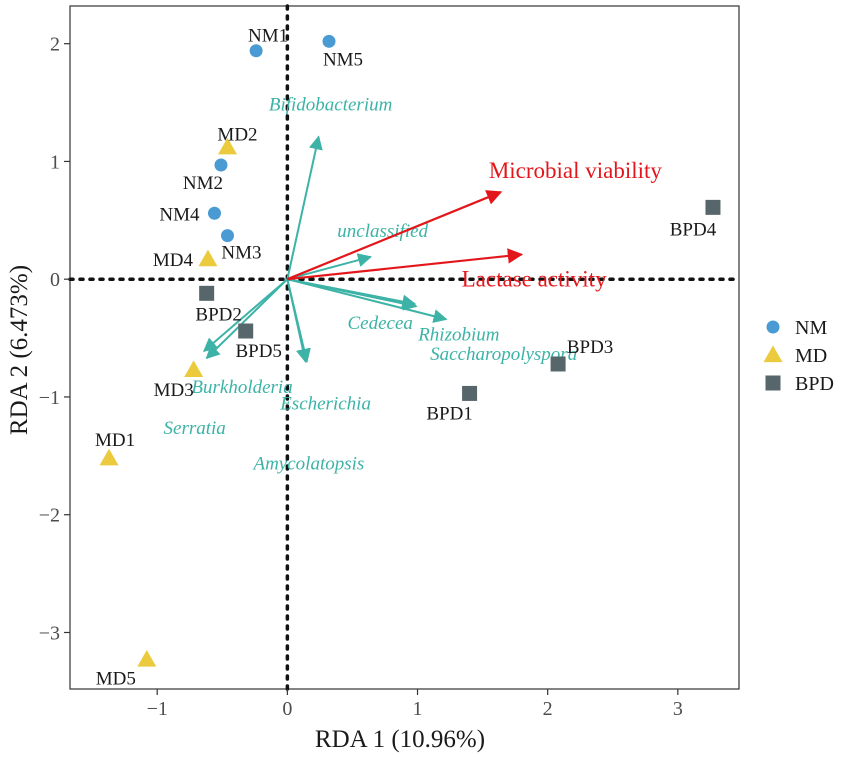 The width and height of the screenshot is (851, 757). Describe the element at coordinates (147, 658) in the screenshot. I see `sample-point-md5` at that location.